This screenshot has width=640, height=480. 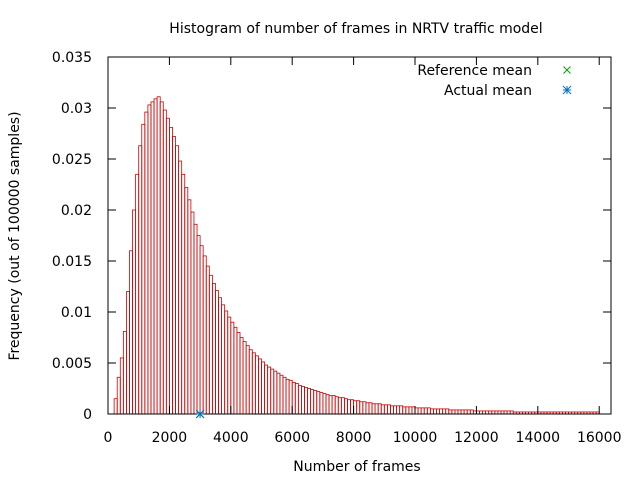 What do you see at coordinates (567, 70) in the screenshot?
I see `legend-reference-mean-marker` at bounding box center [567, 70].